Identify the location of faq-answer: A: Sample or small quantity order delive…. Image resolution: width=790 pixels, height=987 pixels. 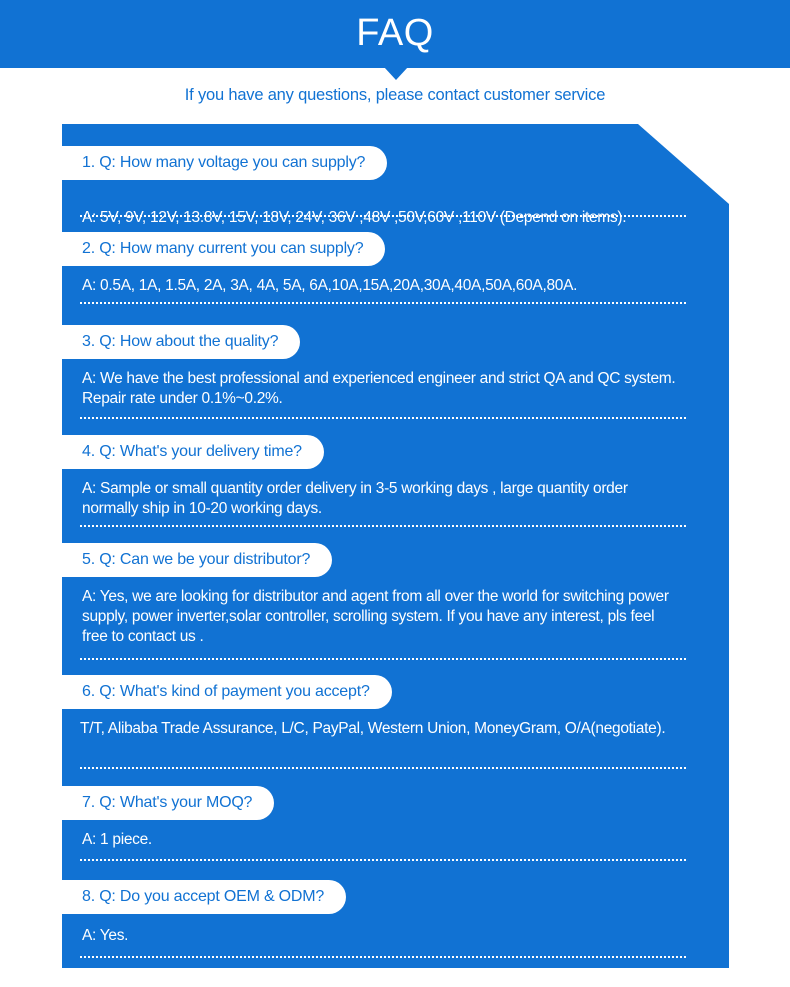
(355, 498).